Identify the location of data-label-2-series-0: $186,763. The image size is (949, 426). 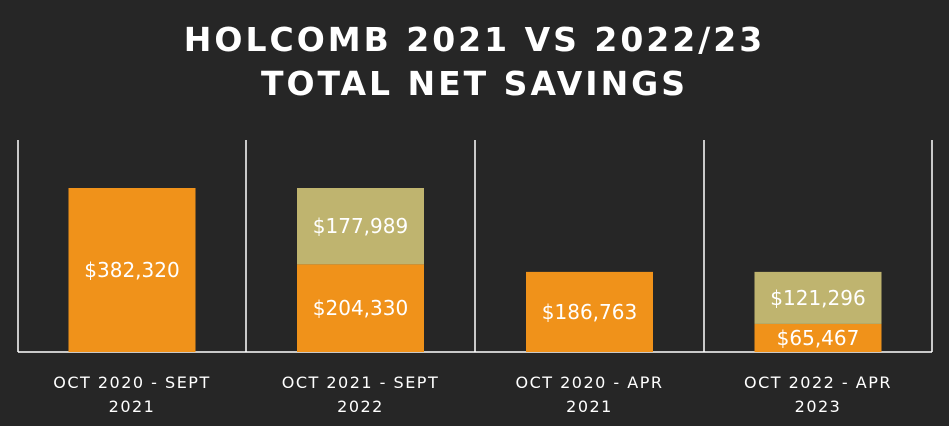
(589, 312).